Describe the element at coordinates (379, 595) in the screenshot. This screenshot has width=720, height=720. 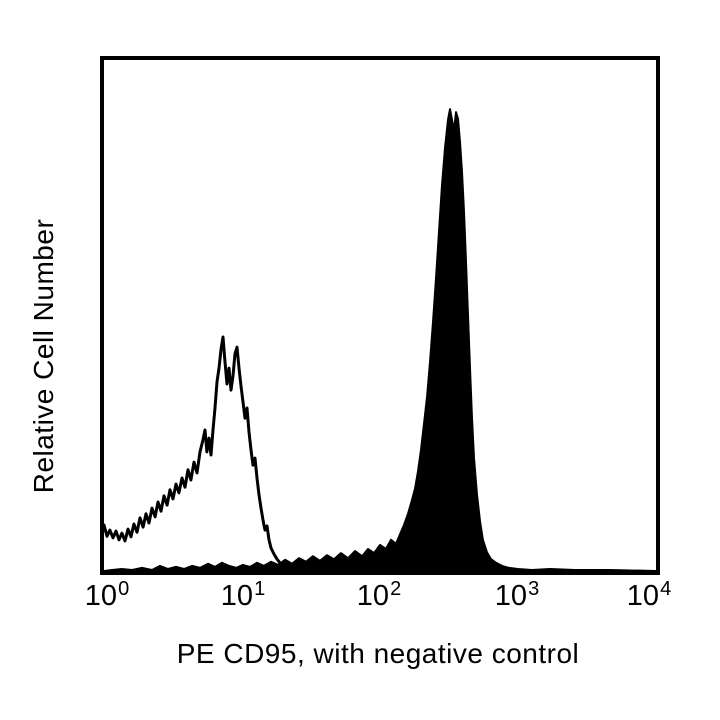
I see `x-tick-10e2: 102` at that location.